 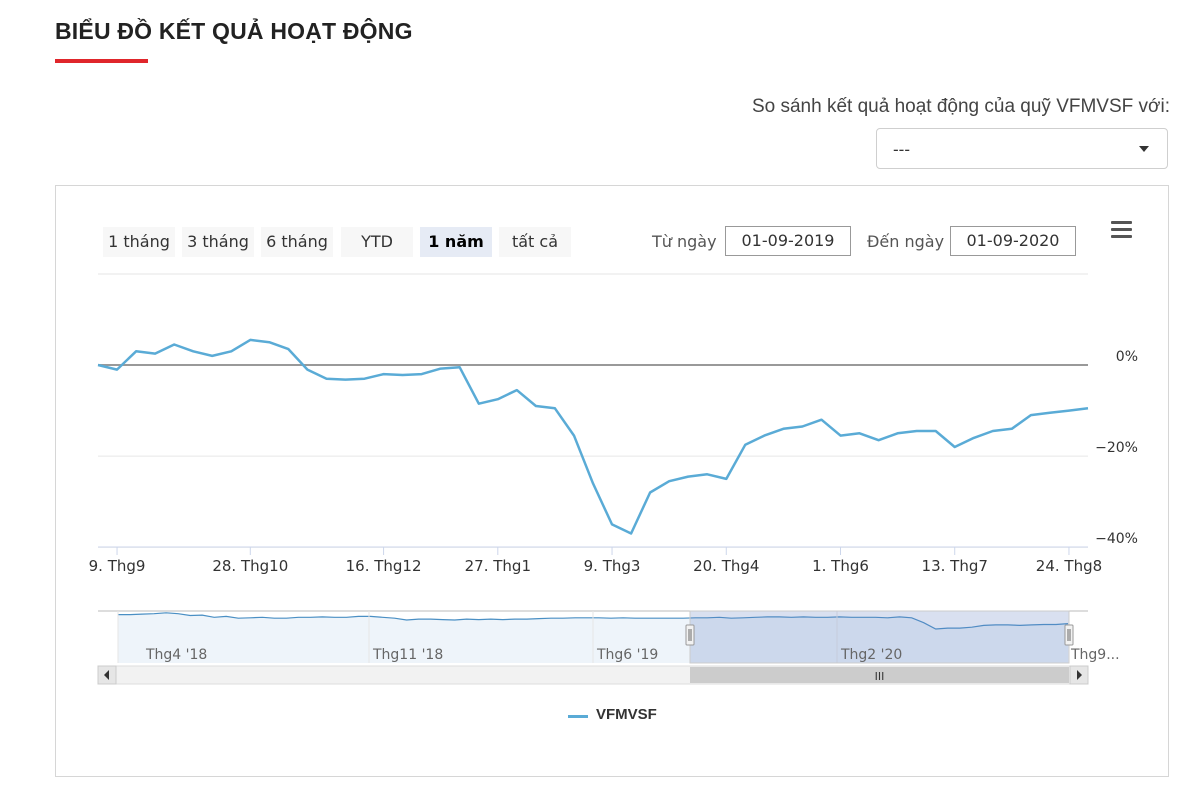 I want to click on navigator-handle-right, so click(x=1069, y=635).